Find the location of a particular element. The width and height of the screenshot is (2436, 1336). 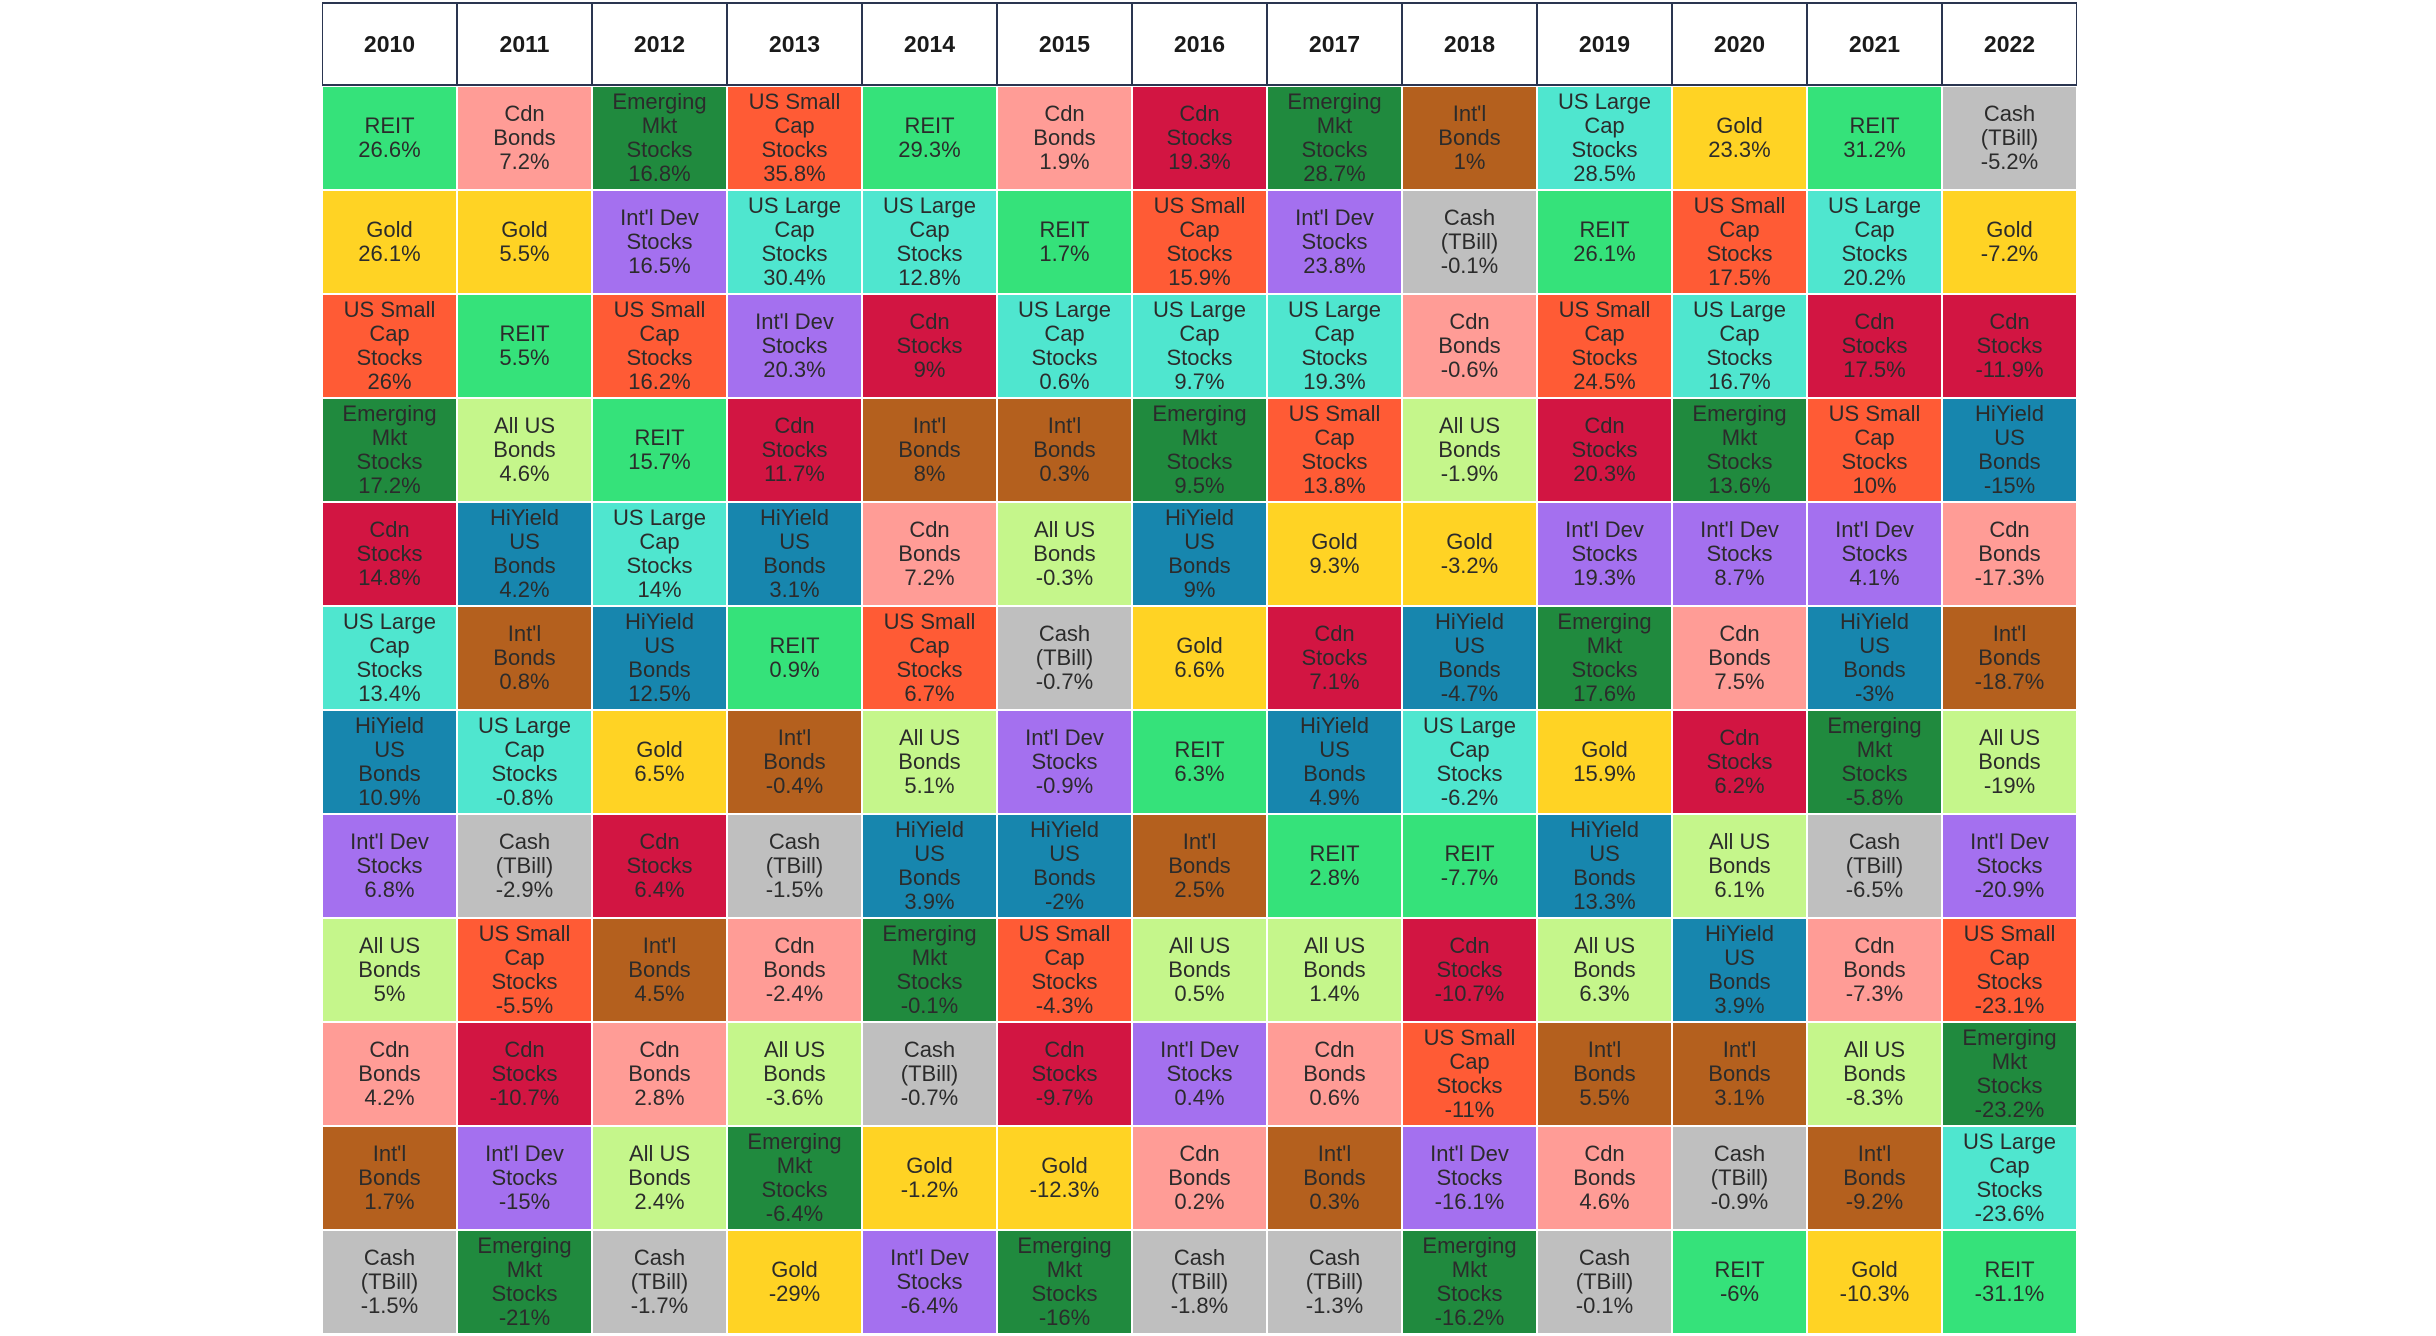

asset-return: -31.1% is located at coordinates (2009, 1293).